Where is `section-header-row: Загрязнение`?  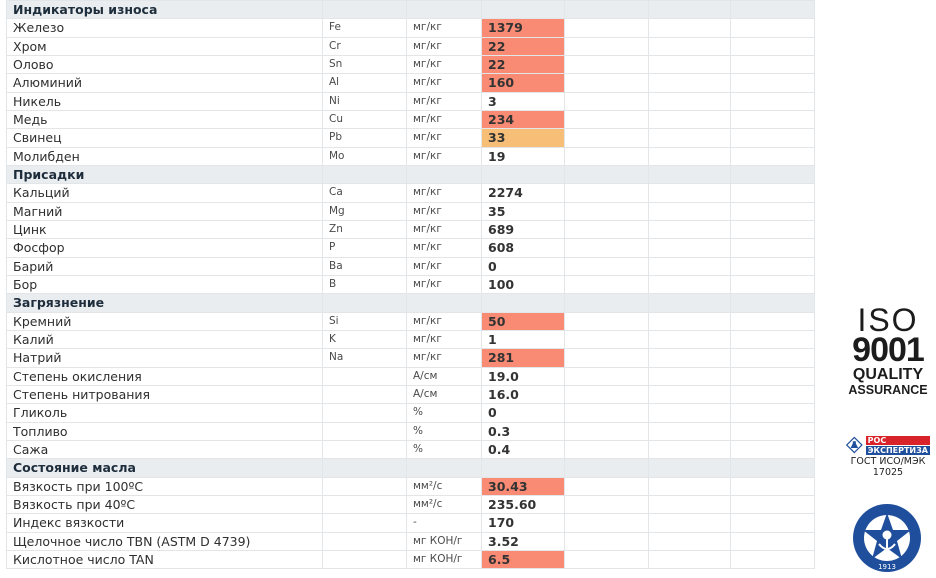 section-header-row: Загрязнение is located at coordinates (410, 303).